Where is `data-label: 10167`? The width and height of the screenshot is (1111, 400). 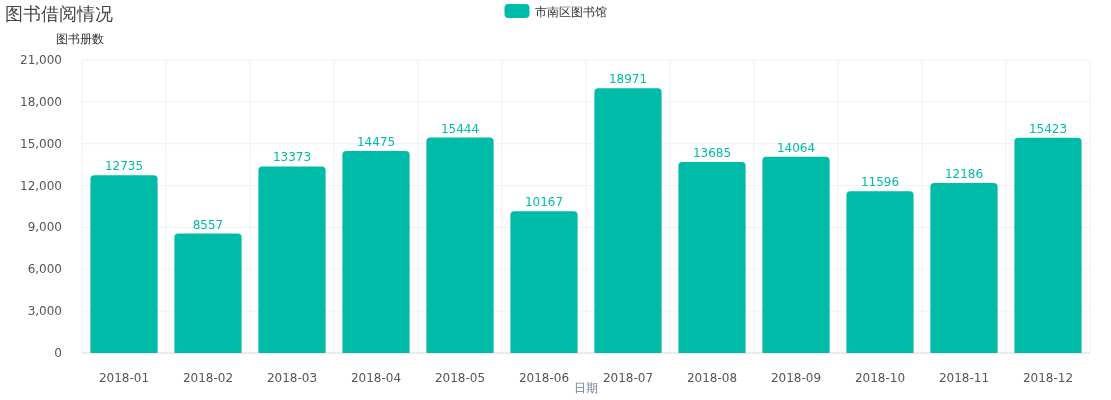
data-label: 10167 is located at coordinates (544, 202).